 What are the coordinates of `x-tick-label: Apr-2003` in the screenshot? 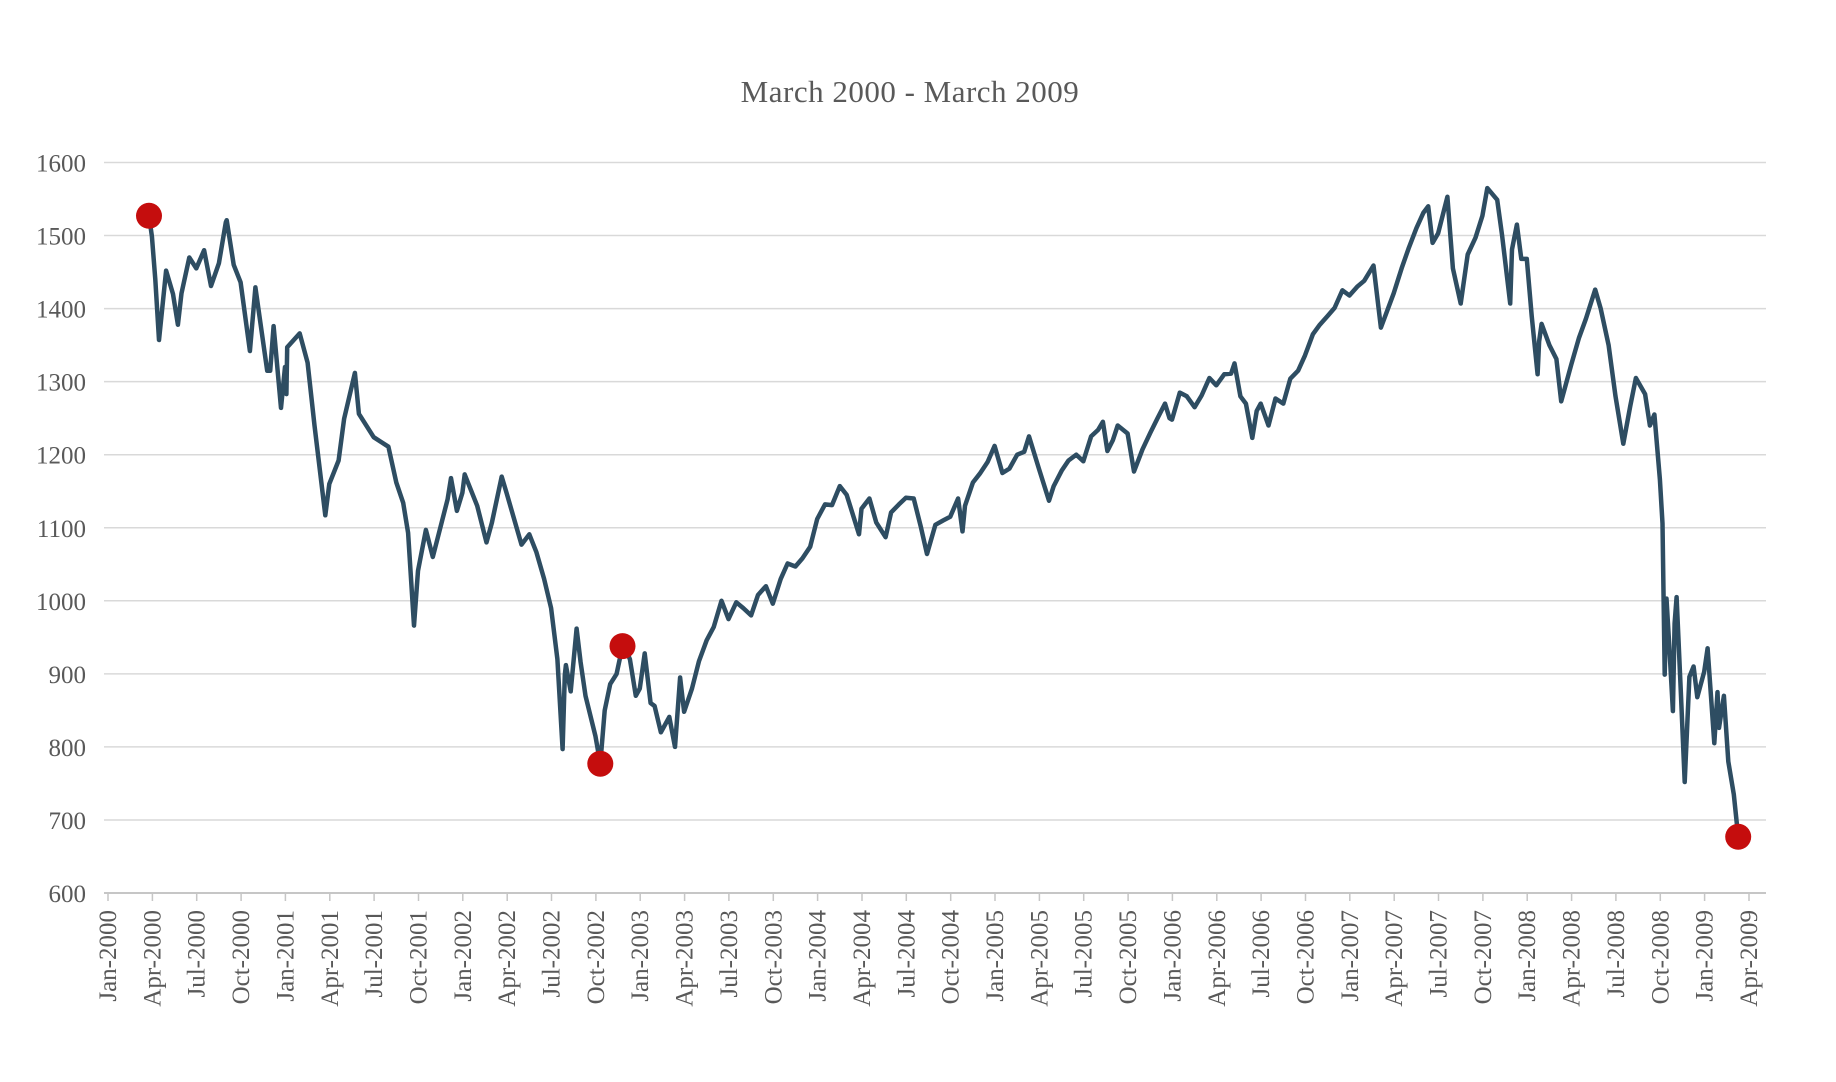 It's located at (685, 958).